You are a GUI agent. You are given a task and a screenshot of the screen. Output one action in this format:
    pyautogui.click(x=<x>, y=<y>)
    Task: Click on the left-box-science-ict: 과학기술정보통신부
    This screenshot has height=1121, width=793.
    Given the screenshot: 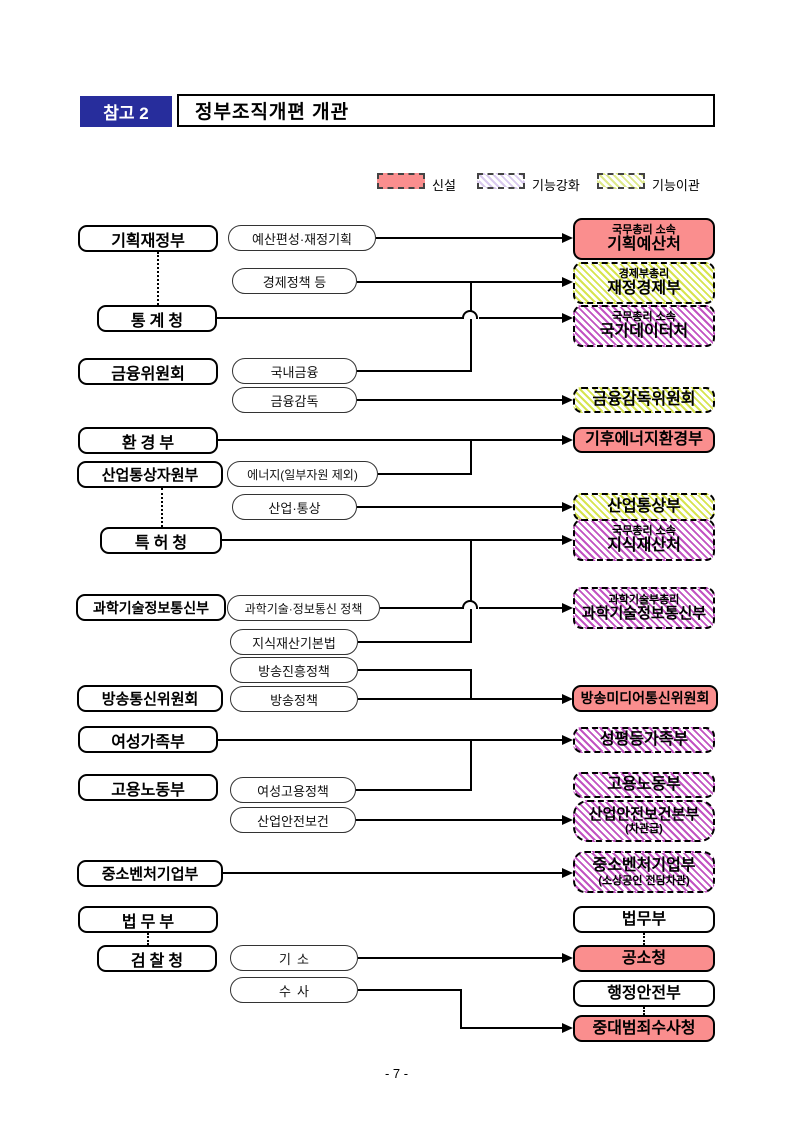 What is the action you would take?
    pyautogui.click(x=151, y=607)
    